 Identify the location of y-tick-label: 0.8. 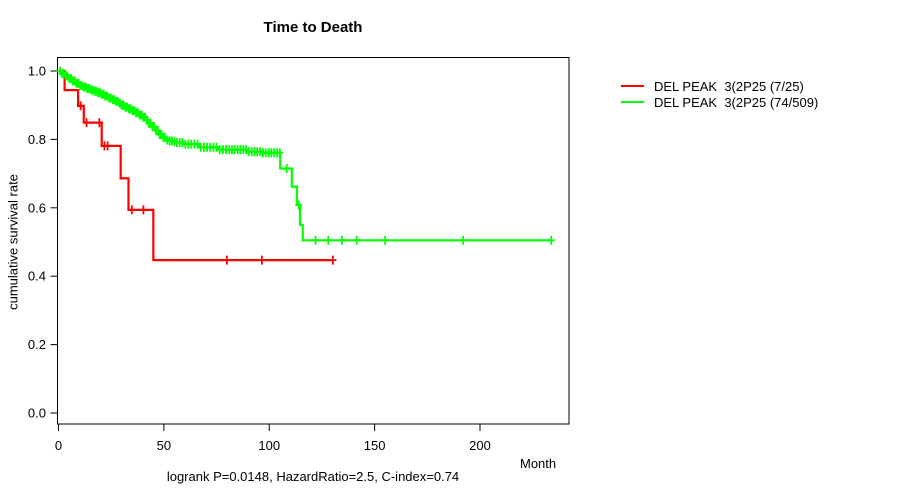
(37, 139).